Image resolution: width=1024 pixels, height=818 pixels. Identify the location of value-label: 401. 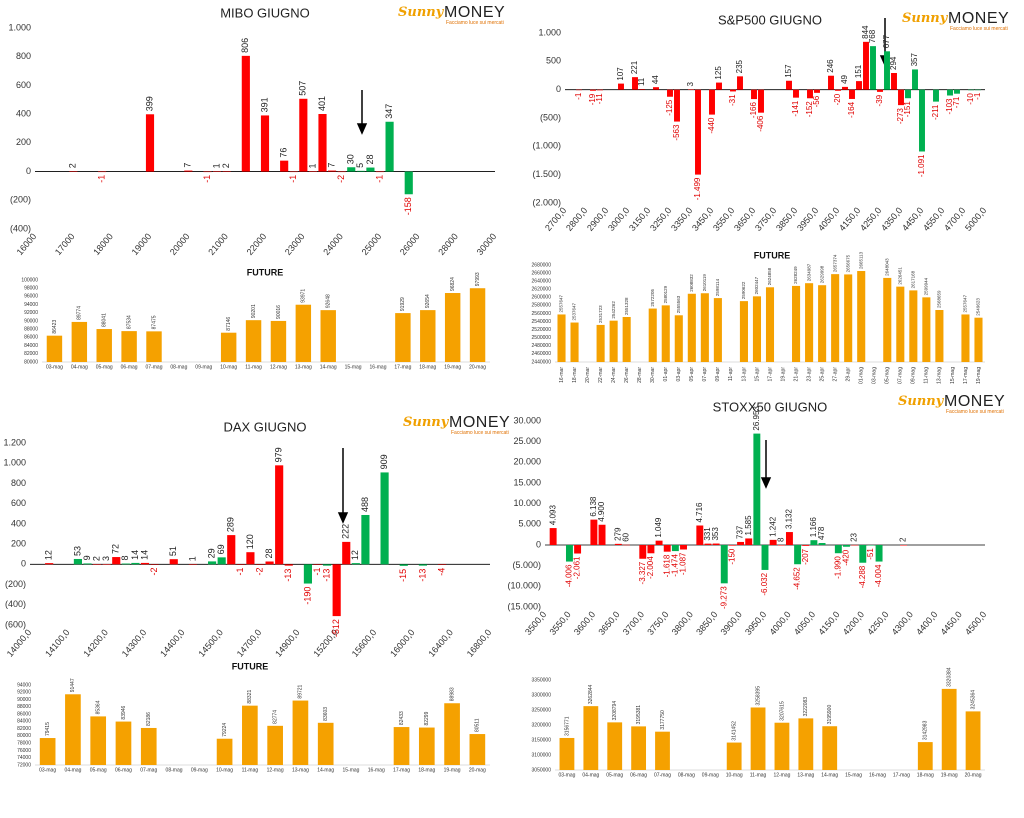
(322, 103).